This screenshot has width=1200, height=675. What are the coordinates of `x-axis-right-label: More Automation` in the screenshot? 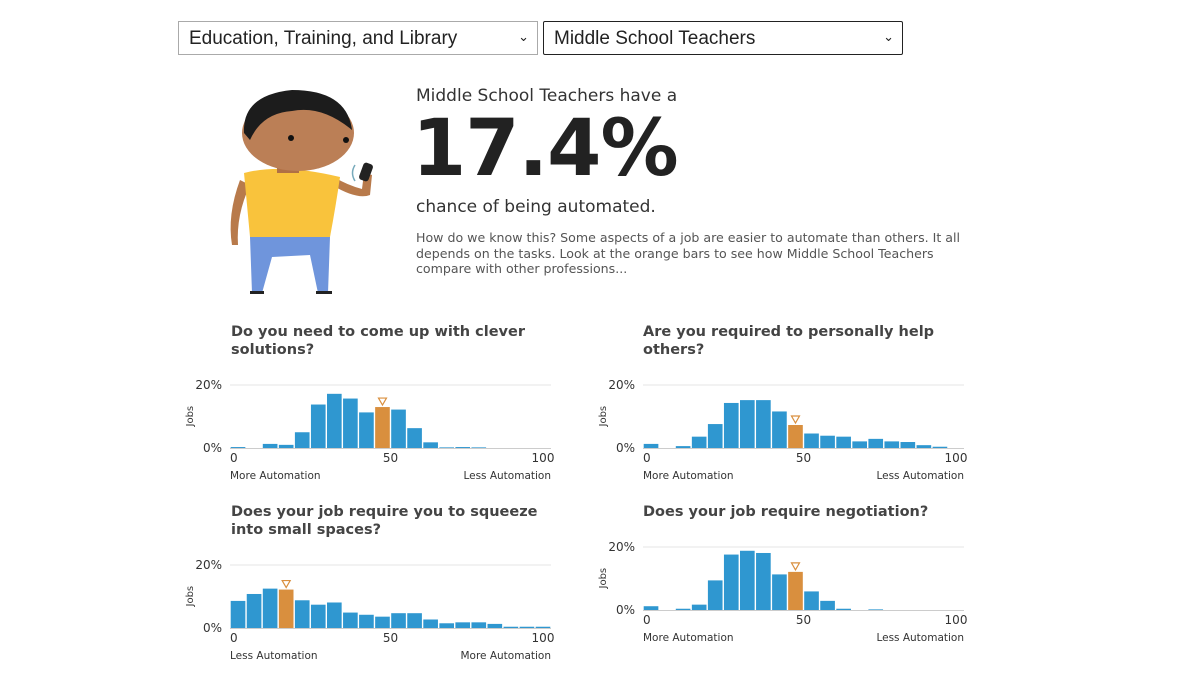 It's located at (505, 656).